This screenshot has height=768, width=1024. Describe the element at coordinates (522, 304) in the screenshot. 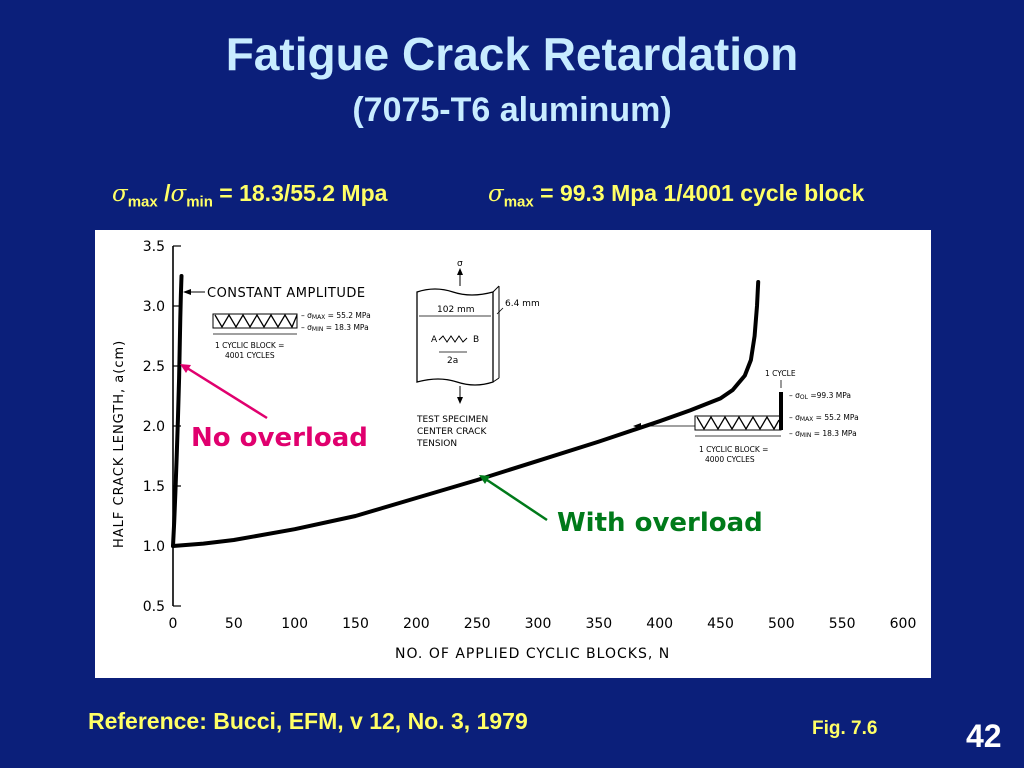

I see `spec-thickness-label: 6.4 mm` at that location.